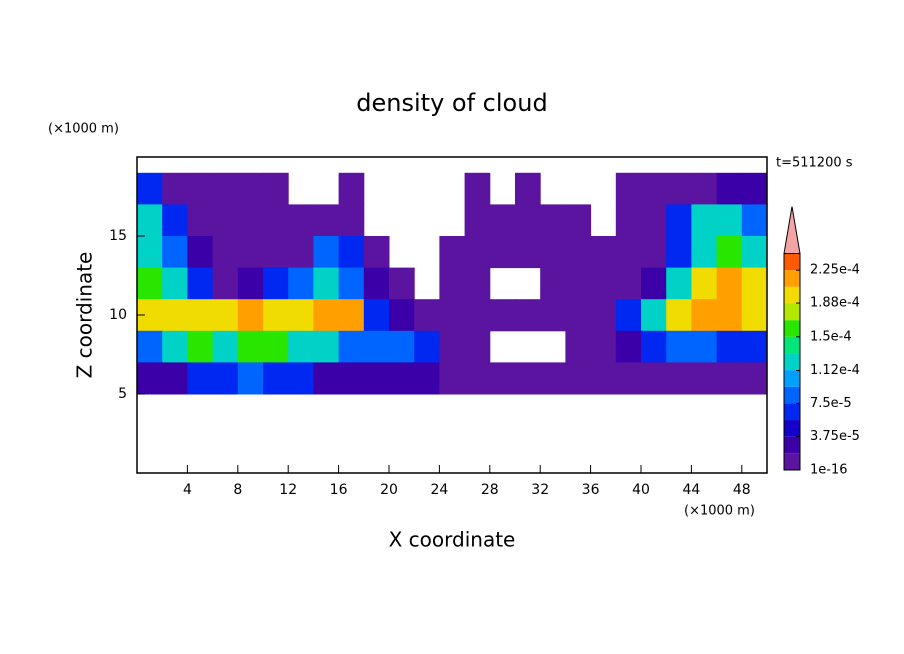 Image resolution: width=904 pixels, height=654 pixels. Describe the element at coordinates (591, 490) in the screenshot. I see `x-tick-label: 36` at that location.